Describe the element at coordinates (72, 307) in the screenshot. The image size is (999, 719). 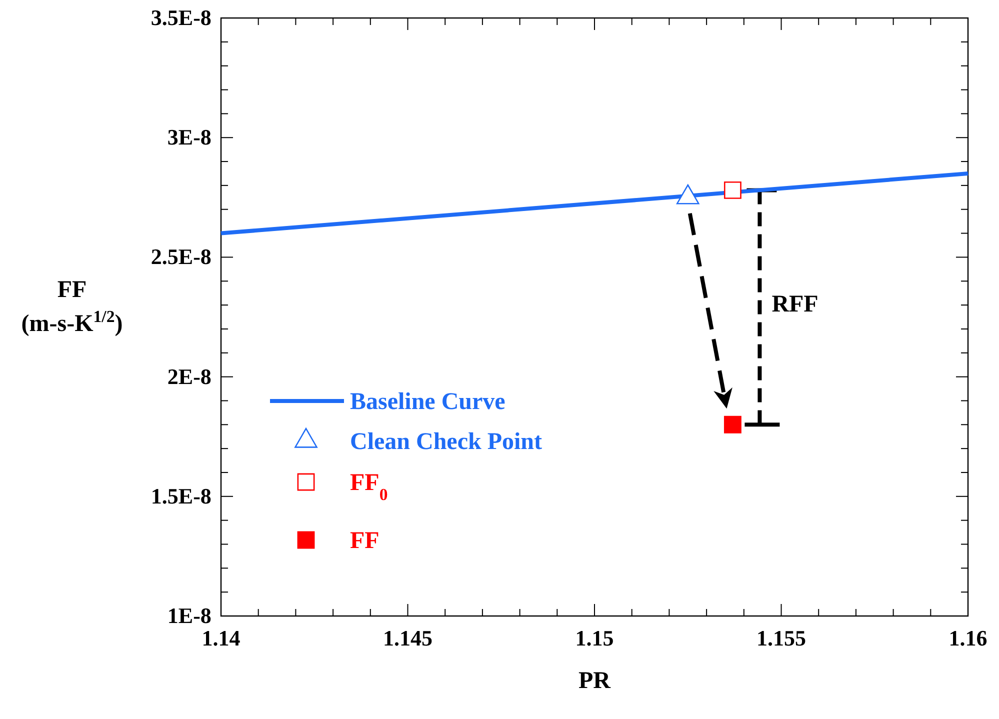
I see `y-axis-title: FF (m-s-K$^{1/2}$)` at that location.